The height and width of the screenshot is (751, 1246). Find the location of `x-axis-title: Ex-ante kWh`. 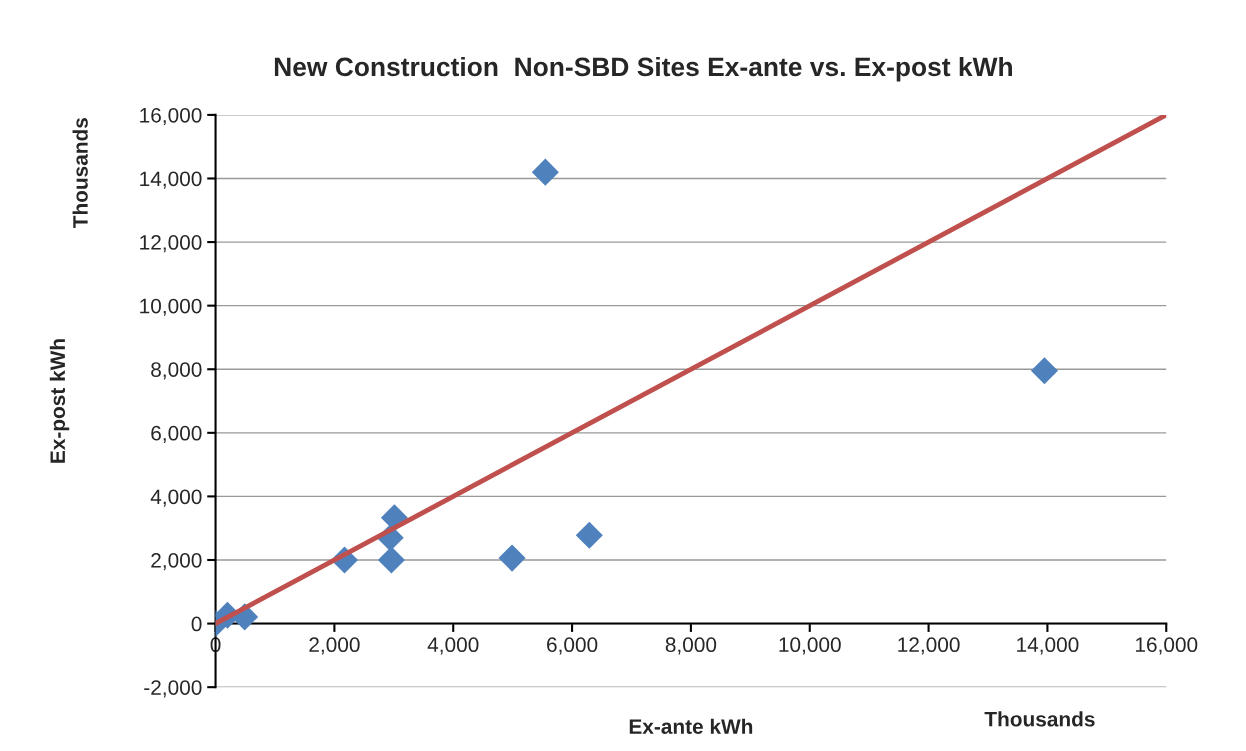

x-axis-title: Ex-ante kWh is located at coordinates (691, 726).